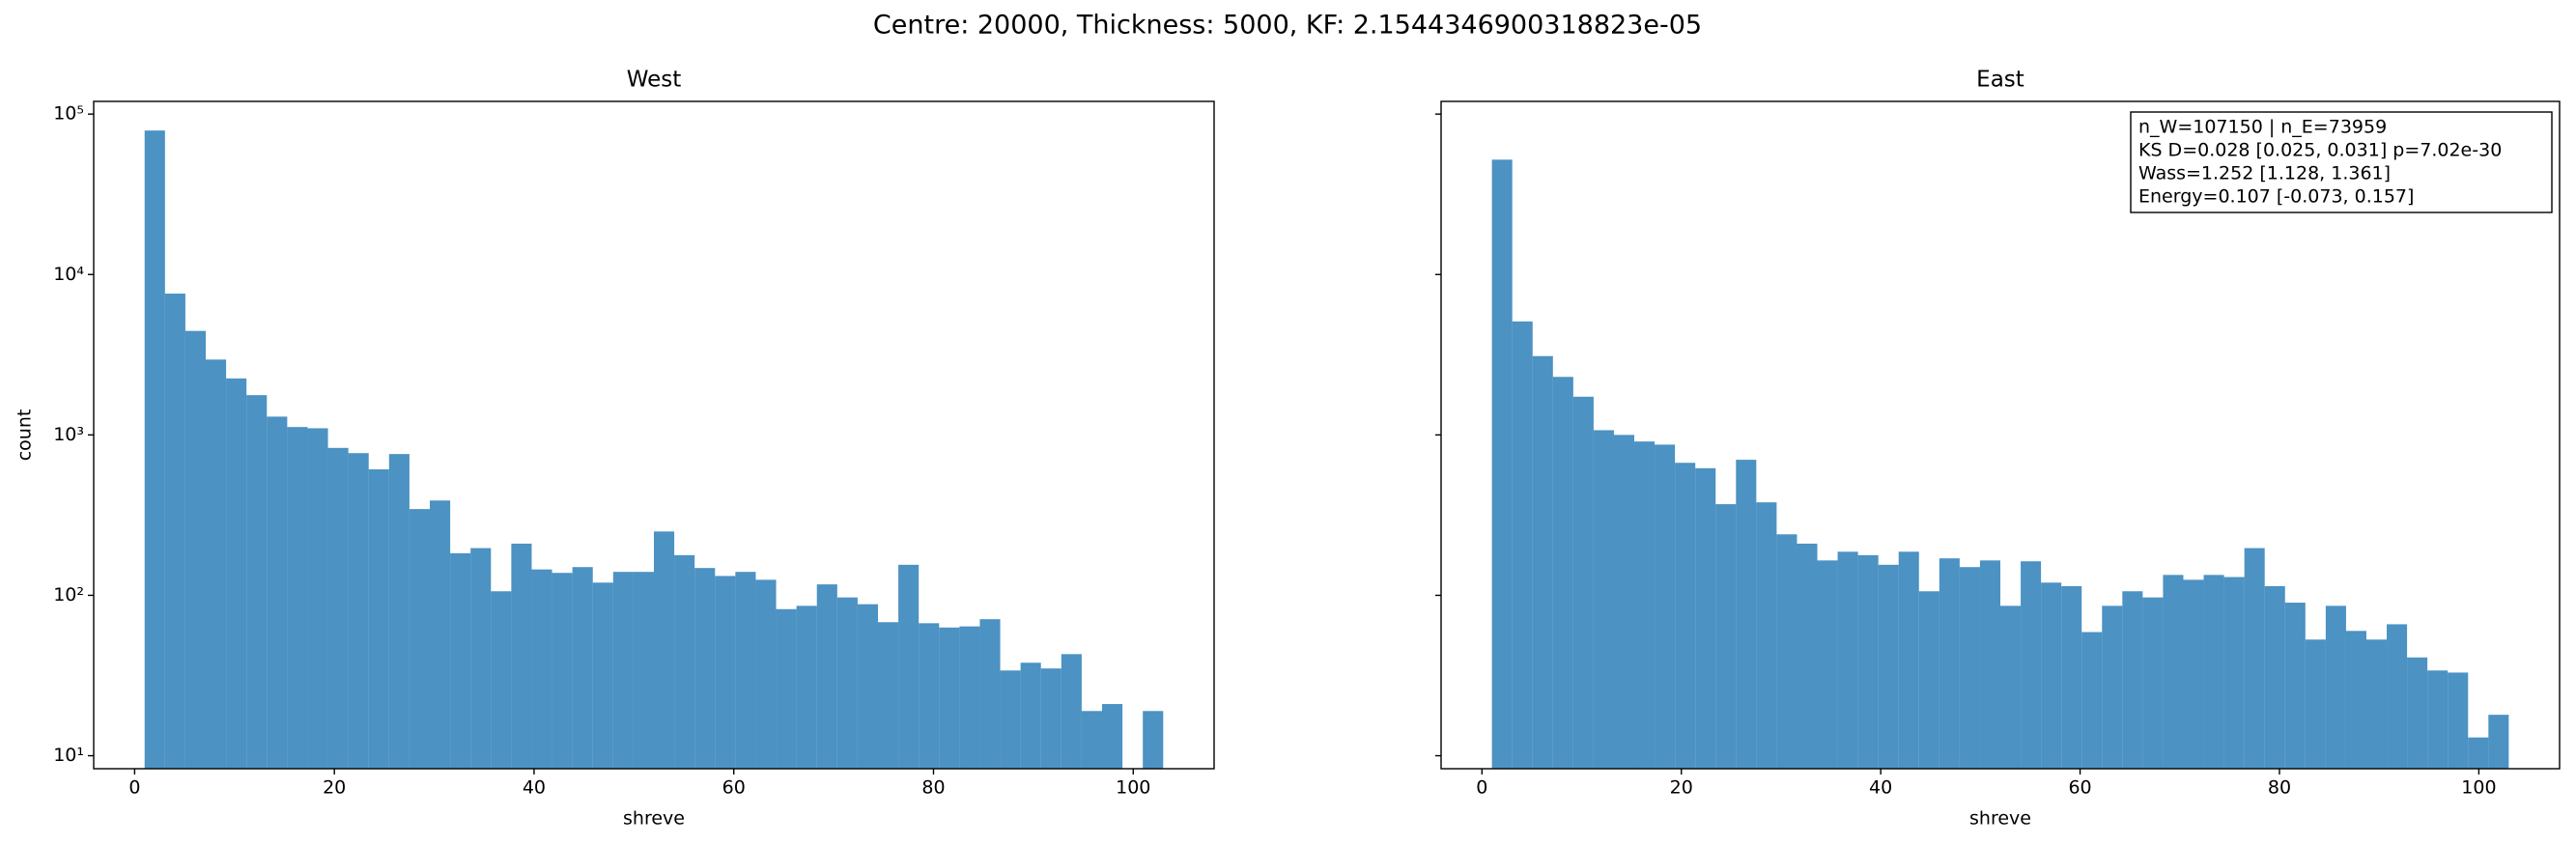 The image size is (2576, 845). Describe the element at coordinates (2276, 197) in the screenshot. I see `annotation-line: Energy=0.107 [-0.073, 0.157]` at that location.